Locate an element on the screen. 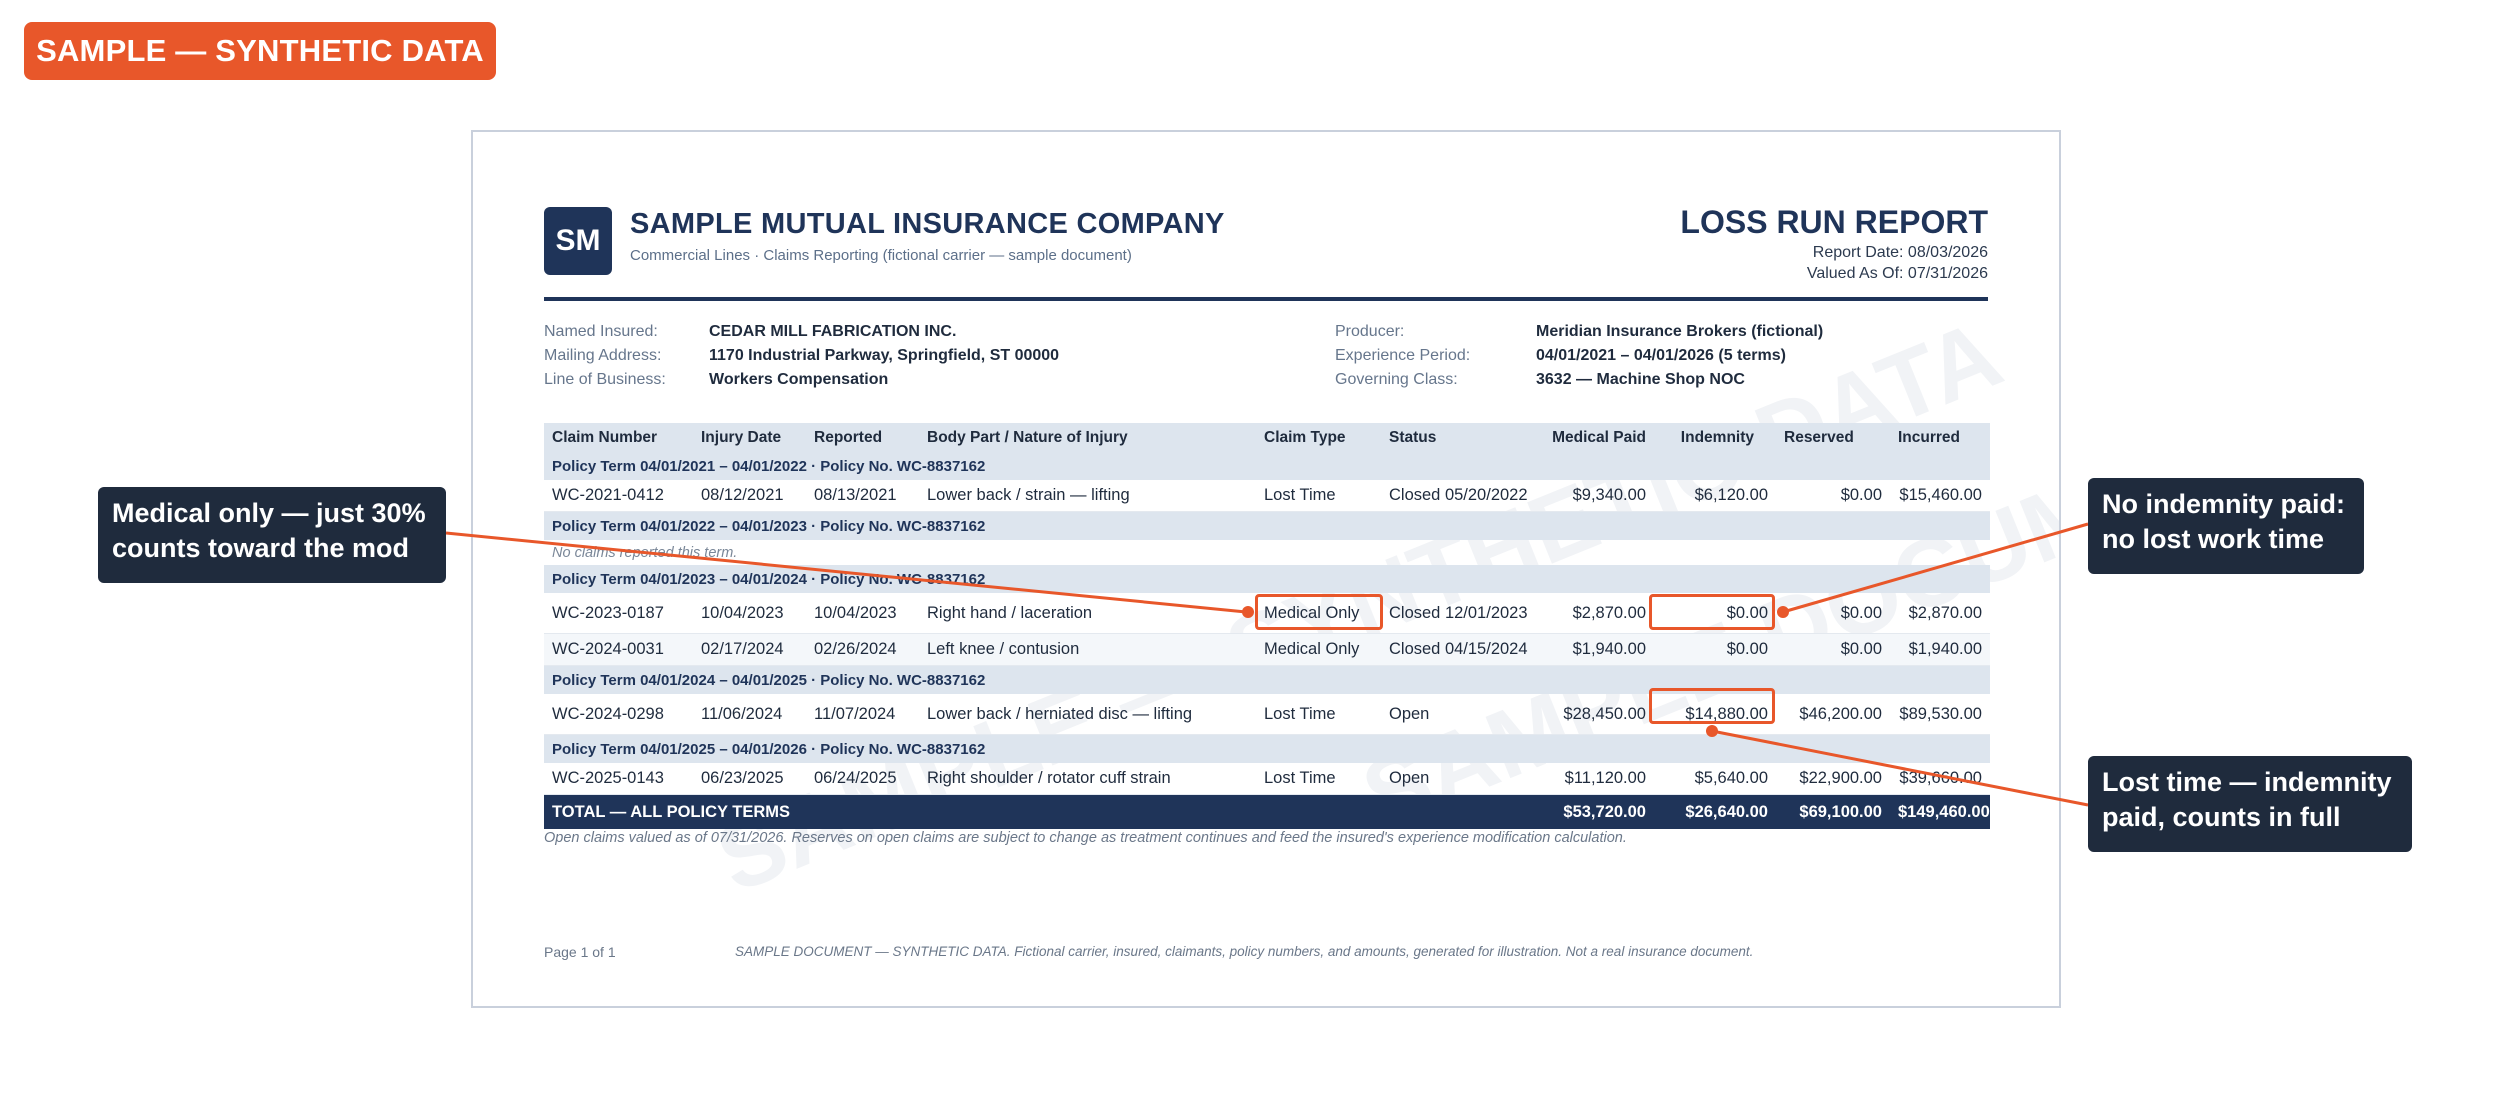 This screenshot has width=2494, height=1094. claim-number: WC-2024-0298 is located at coordinates (618, 714).